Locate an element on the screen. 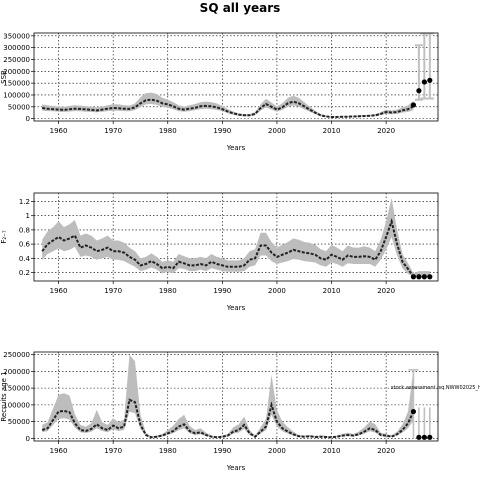  figure-title: SQ all years is located at coordinates (240, 8).